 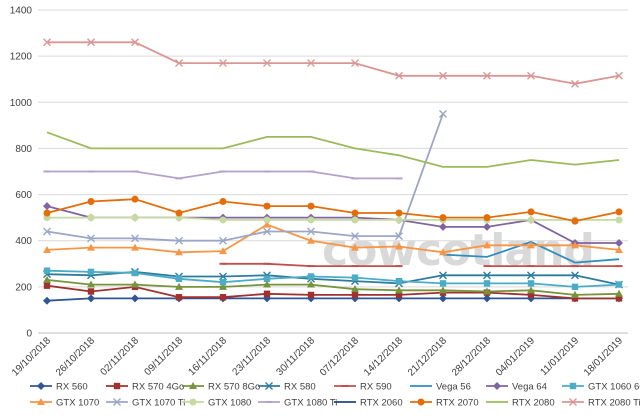 I want to click on legend-item: RTX 2070, so click(x=444, y=403).